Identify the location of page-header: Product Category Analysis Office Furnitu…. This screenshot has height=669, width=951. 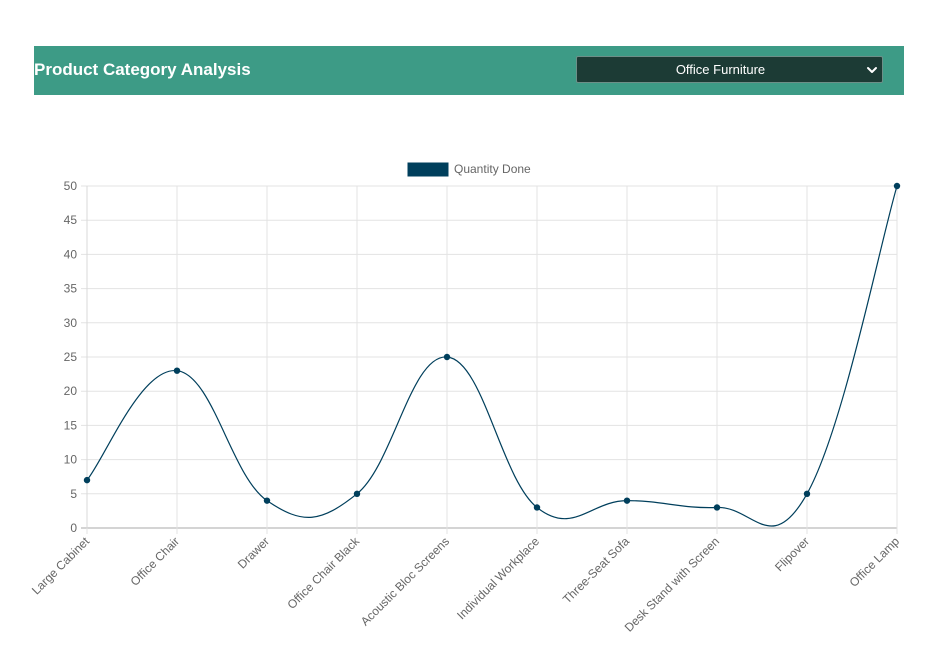
(469, 70).